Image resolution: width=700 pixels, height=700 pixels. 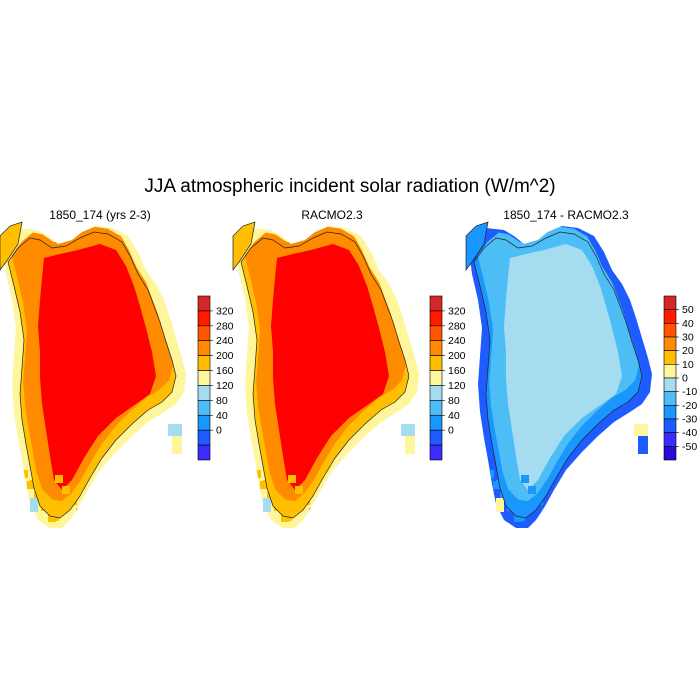 I want to click on panel-title-racmo: RACMO2.3, so click(x=332, y=215).